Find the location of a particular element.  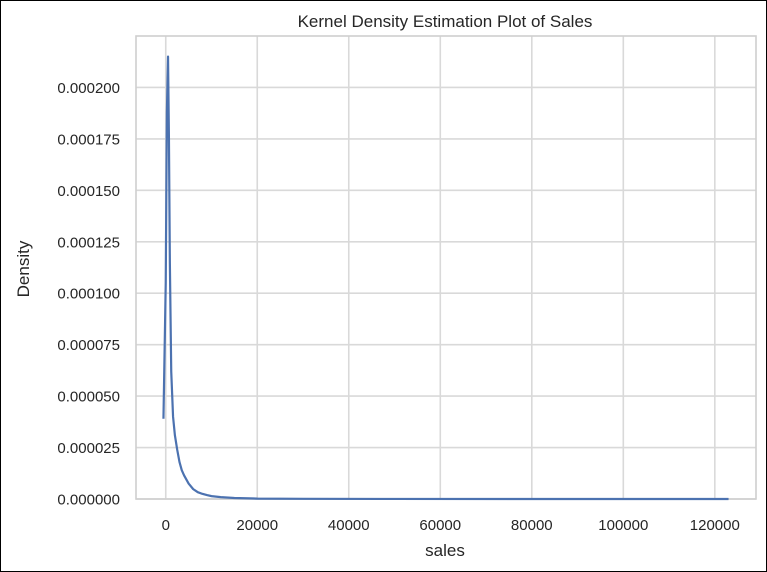

y-tick-label: 0.000150 is located at coordinates (88, 191).